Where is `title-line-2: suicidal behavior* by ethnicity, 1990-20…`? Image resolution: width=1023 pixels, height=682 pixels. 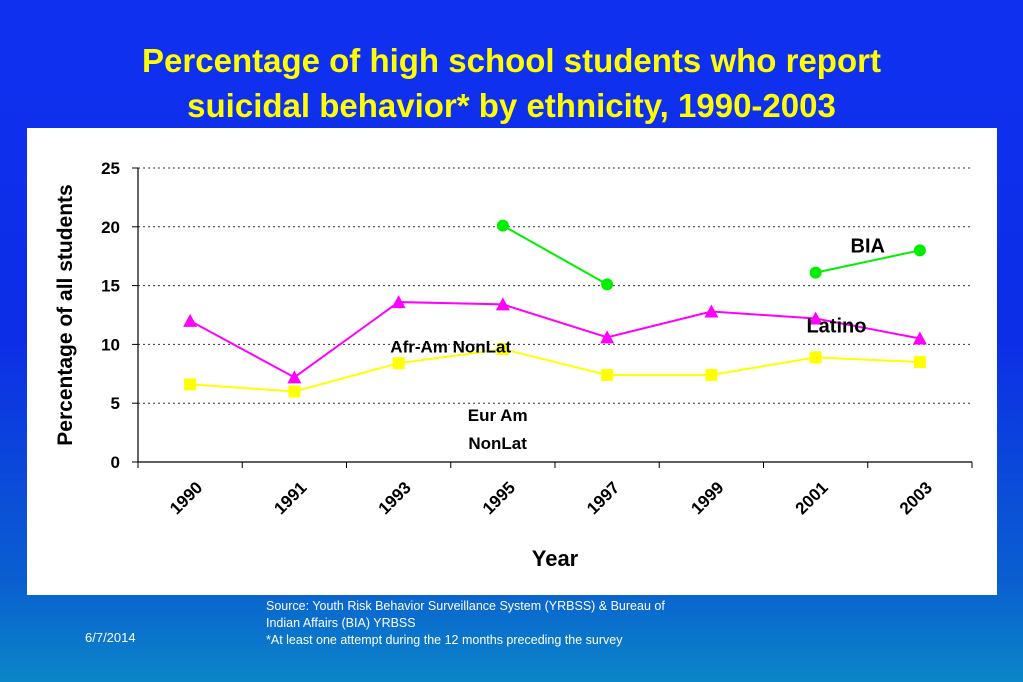
title-line-2: suicidal behavior* by ethnicity, 1990-20… is located at coordinates (511, 105).